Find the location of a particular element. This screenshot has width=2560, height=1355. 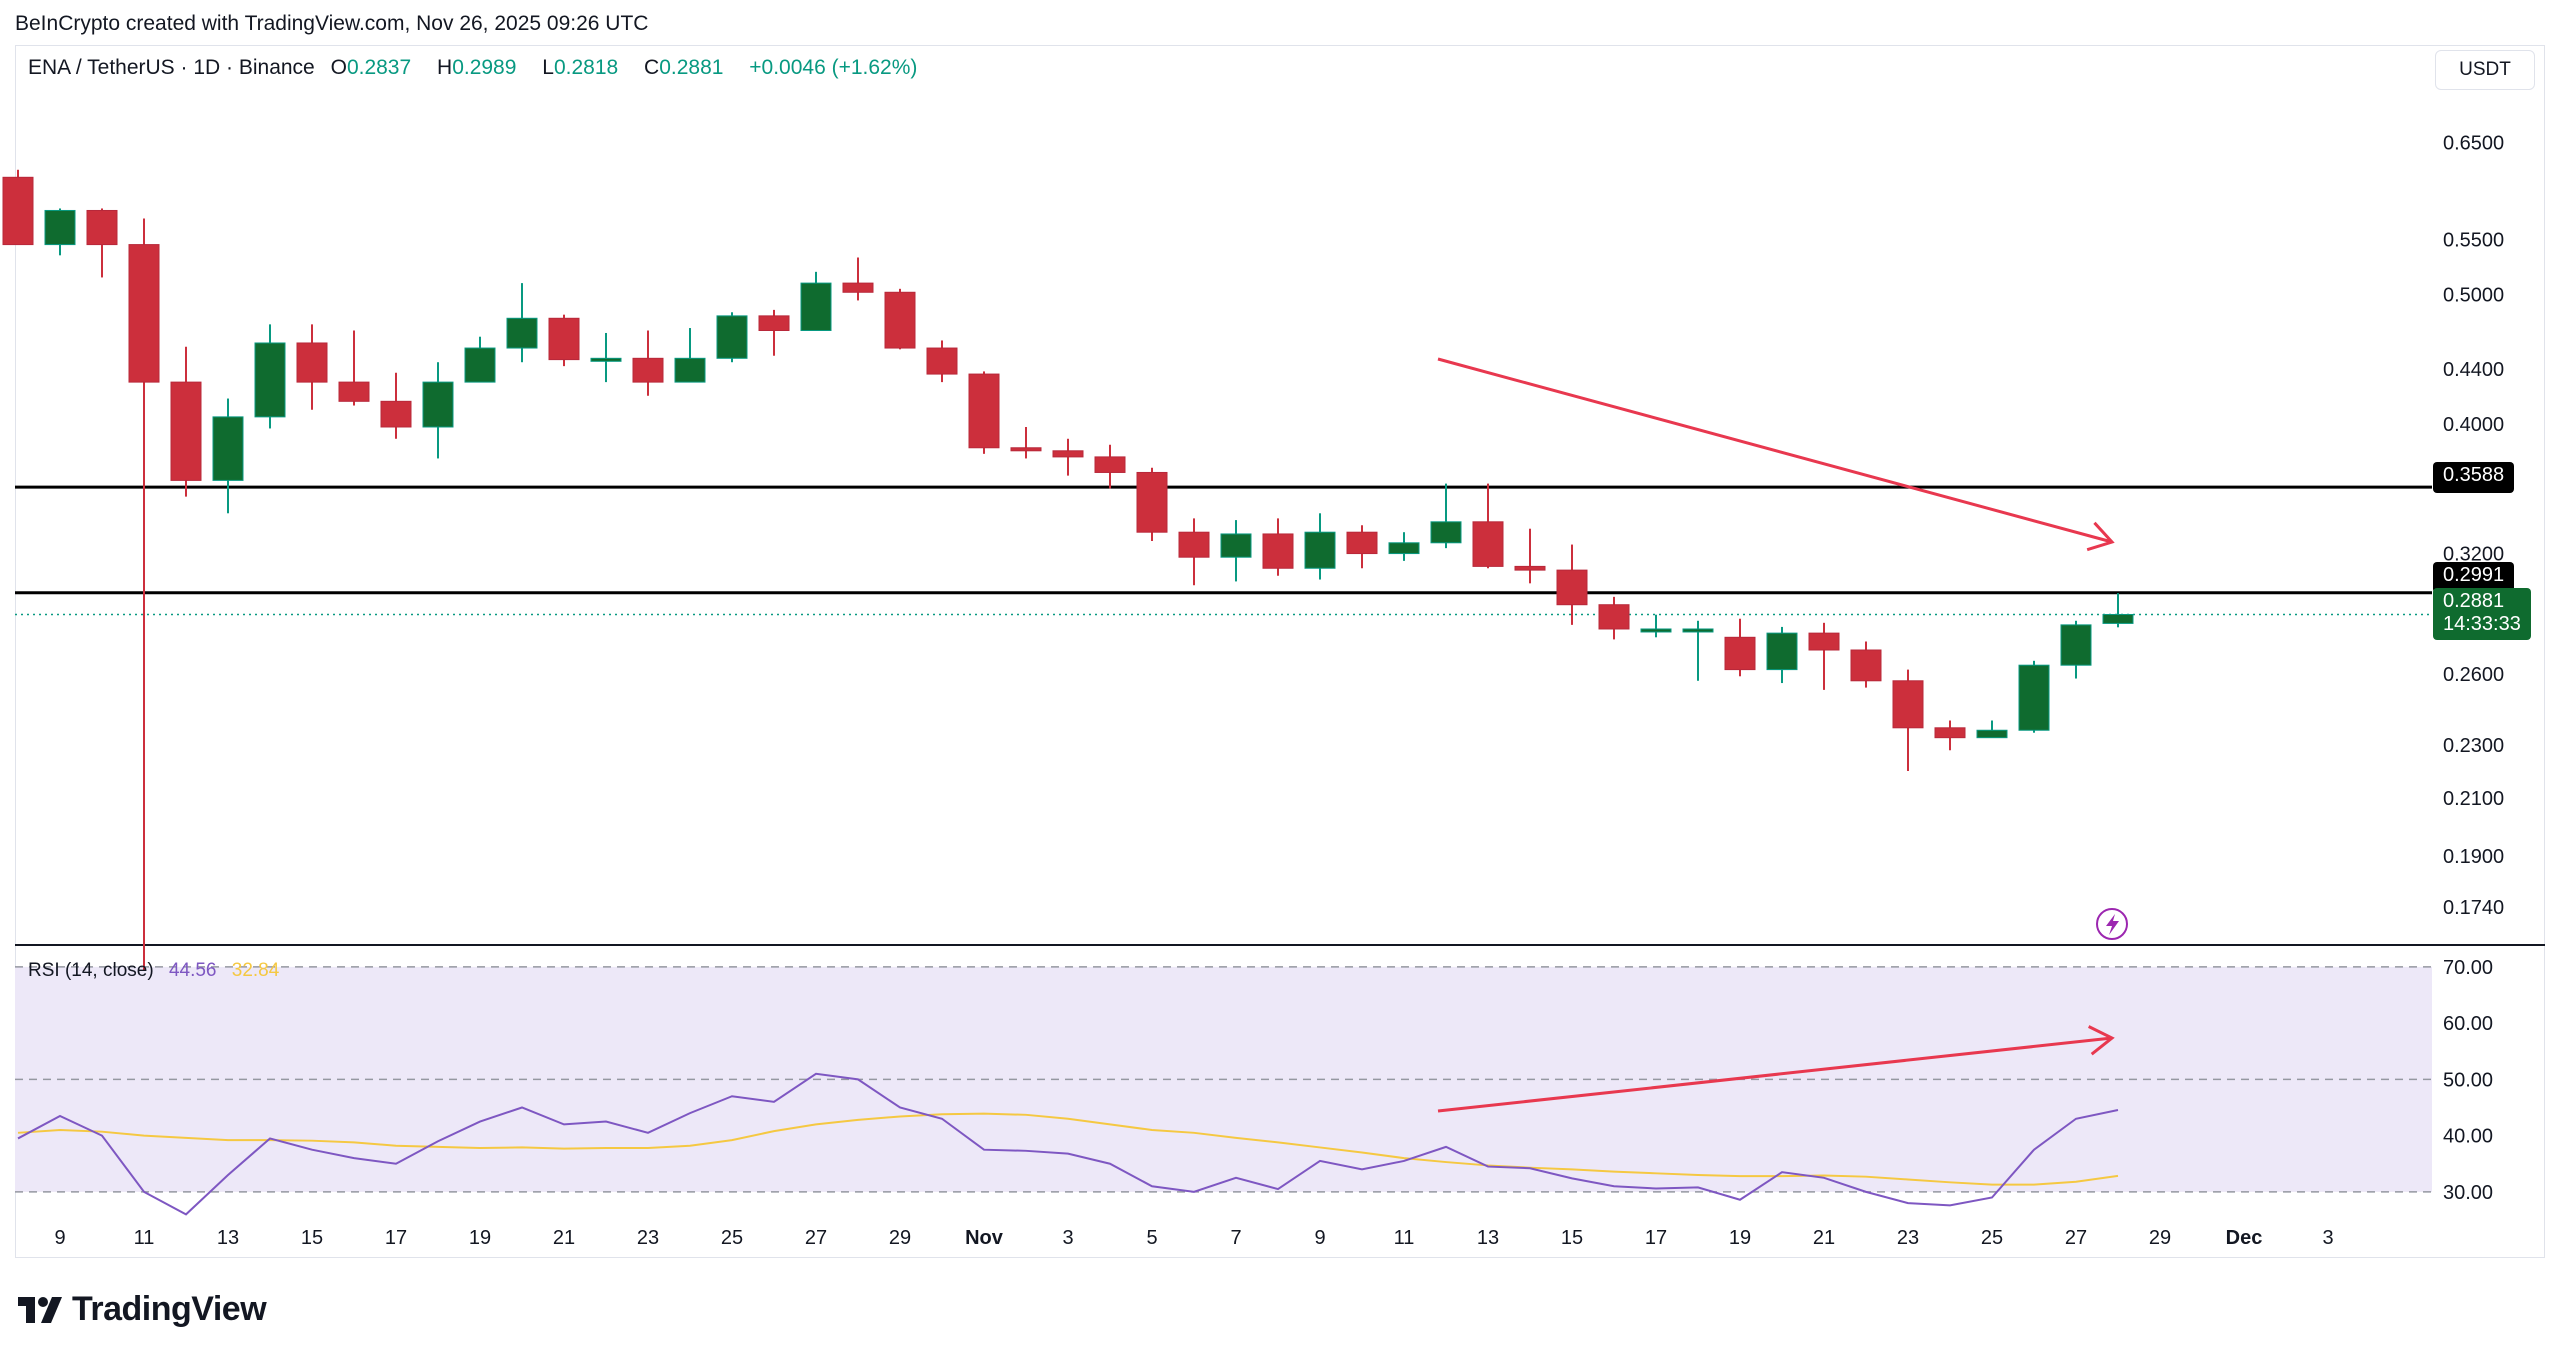

rsi-value: 44.56 is located at coordinates (192, 970).